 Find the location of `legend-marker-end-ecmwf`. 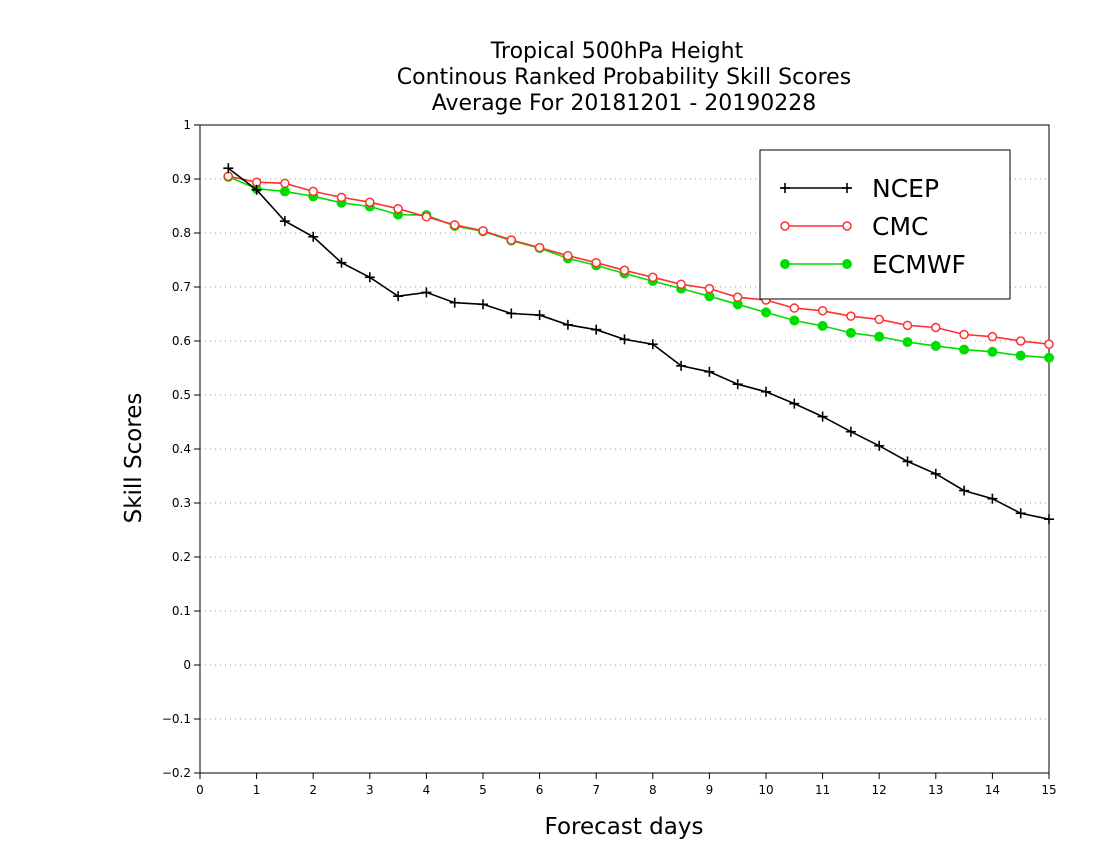

legend-marker-end-ecmwf is located at coordinates (847, 264).